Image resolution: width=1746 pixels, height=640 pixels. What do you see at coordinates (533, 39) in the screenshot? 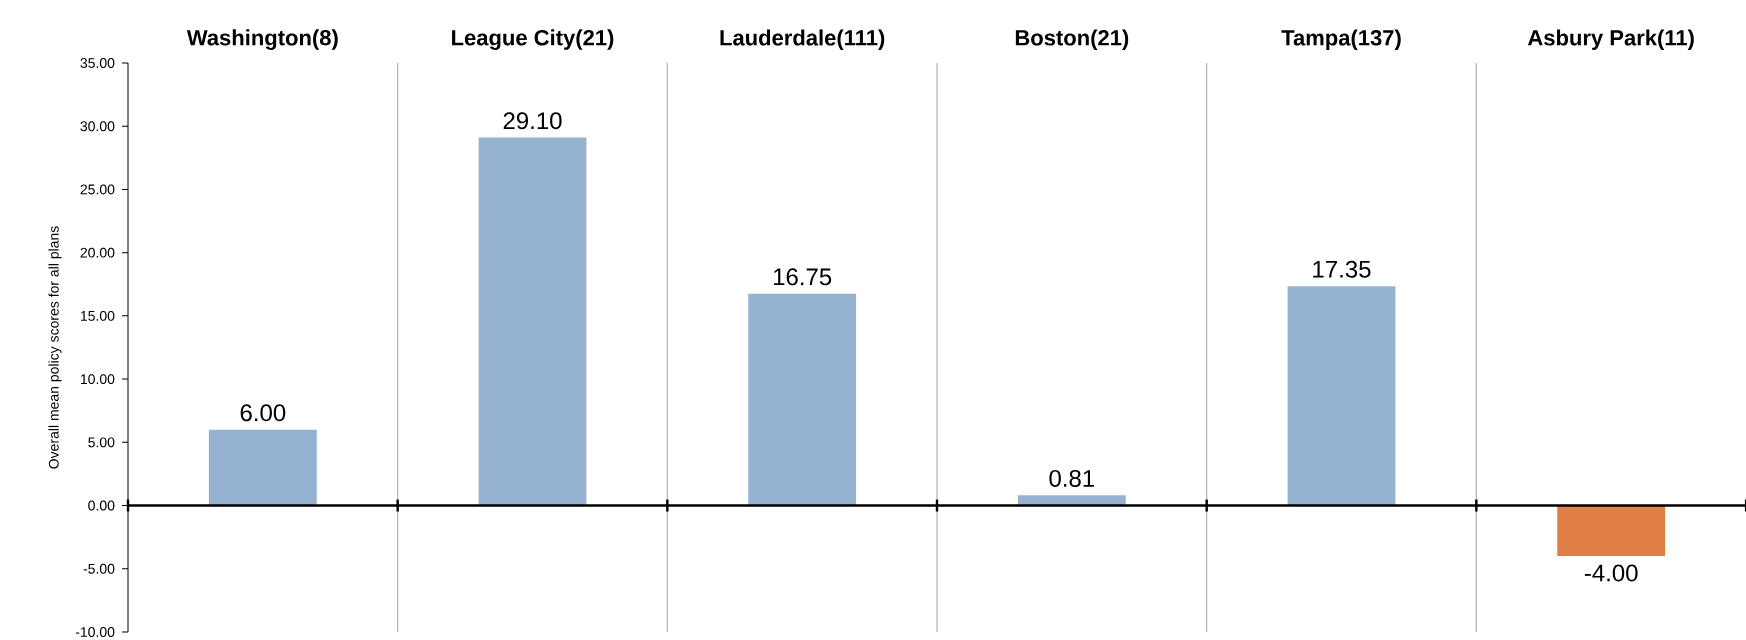
I see `x-tick-label: League City(21)` at bounding box center [533, 39].